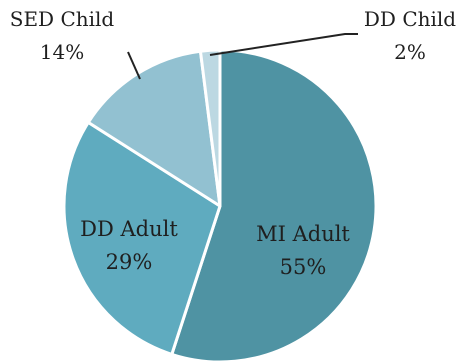 The image size is (461, 362). I want to click on label-mi-adult: MI Adult, so click(303, 234).